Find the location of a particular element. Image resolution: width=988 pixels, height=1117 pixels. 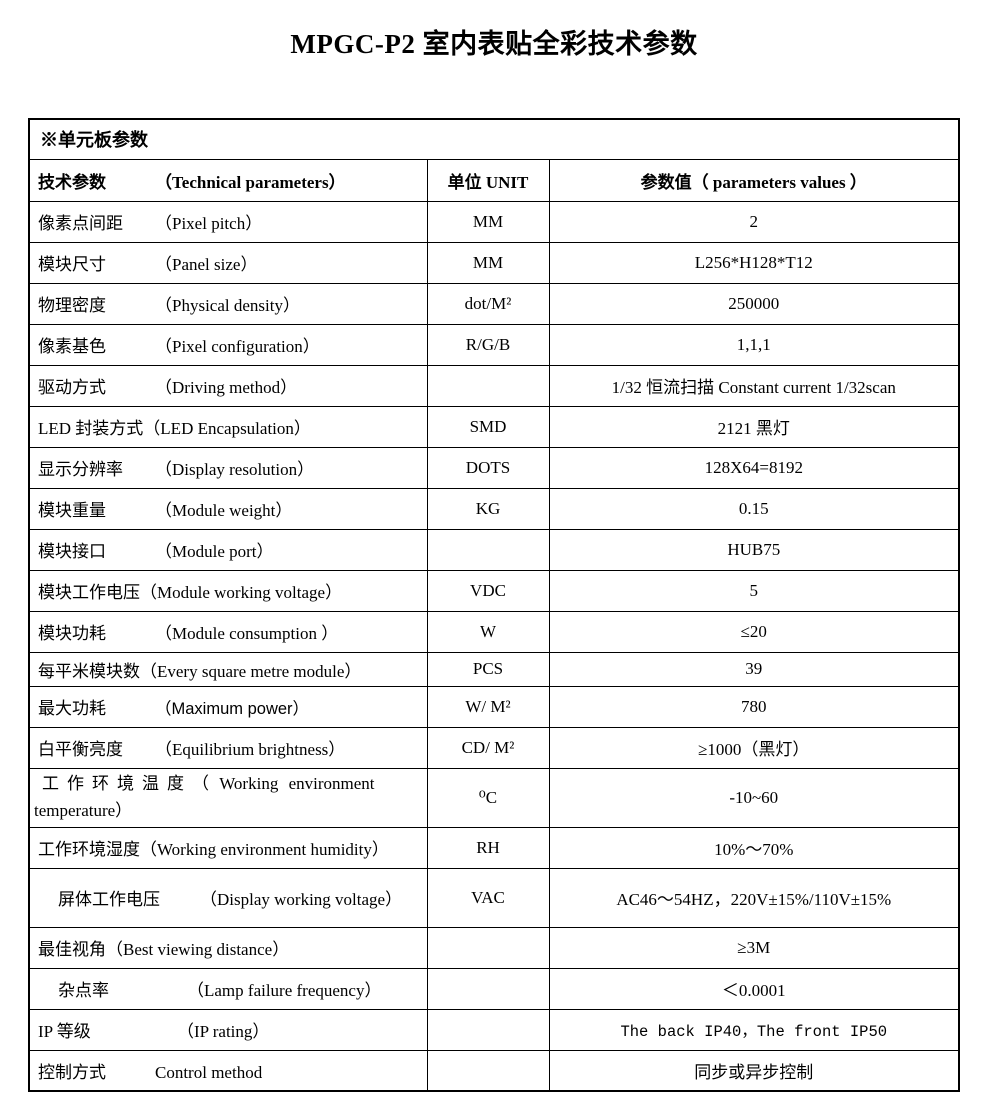

parameter-cell: 物理密度 （Physical density） is located at coordinates (228, 303).